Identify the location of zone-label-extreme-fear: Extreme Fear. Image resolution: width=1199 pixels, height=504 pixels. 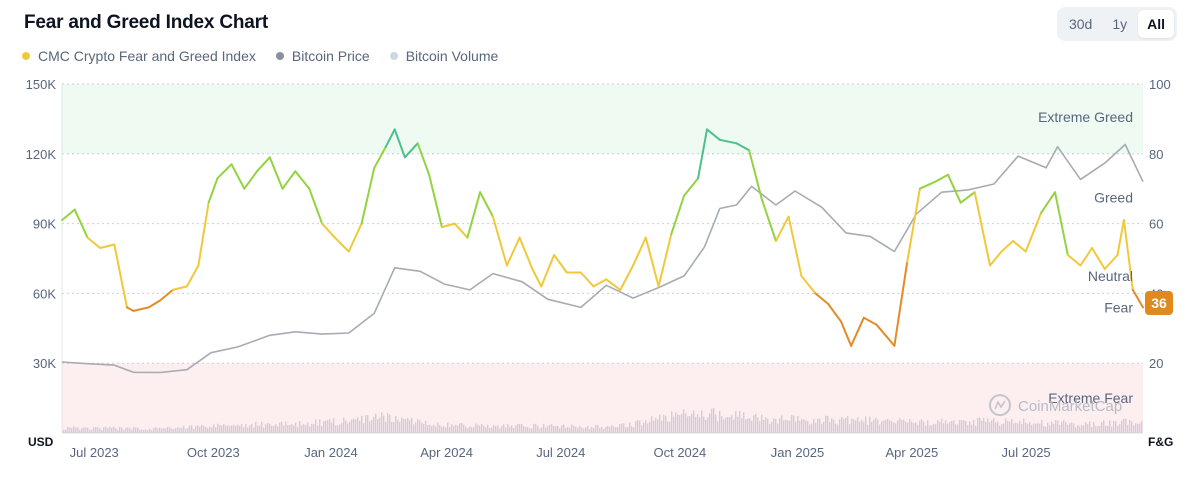
(1090, 398).